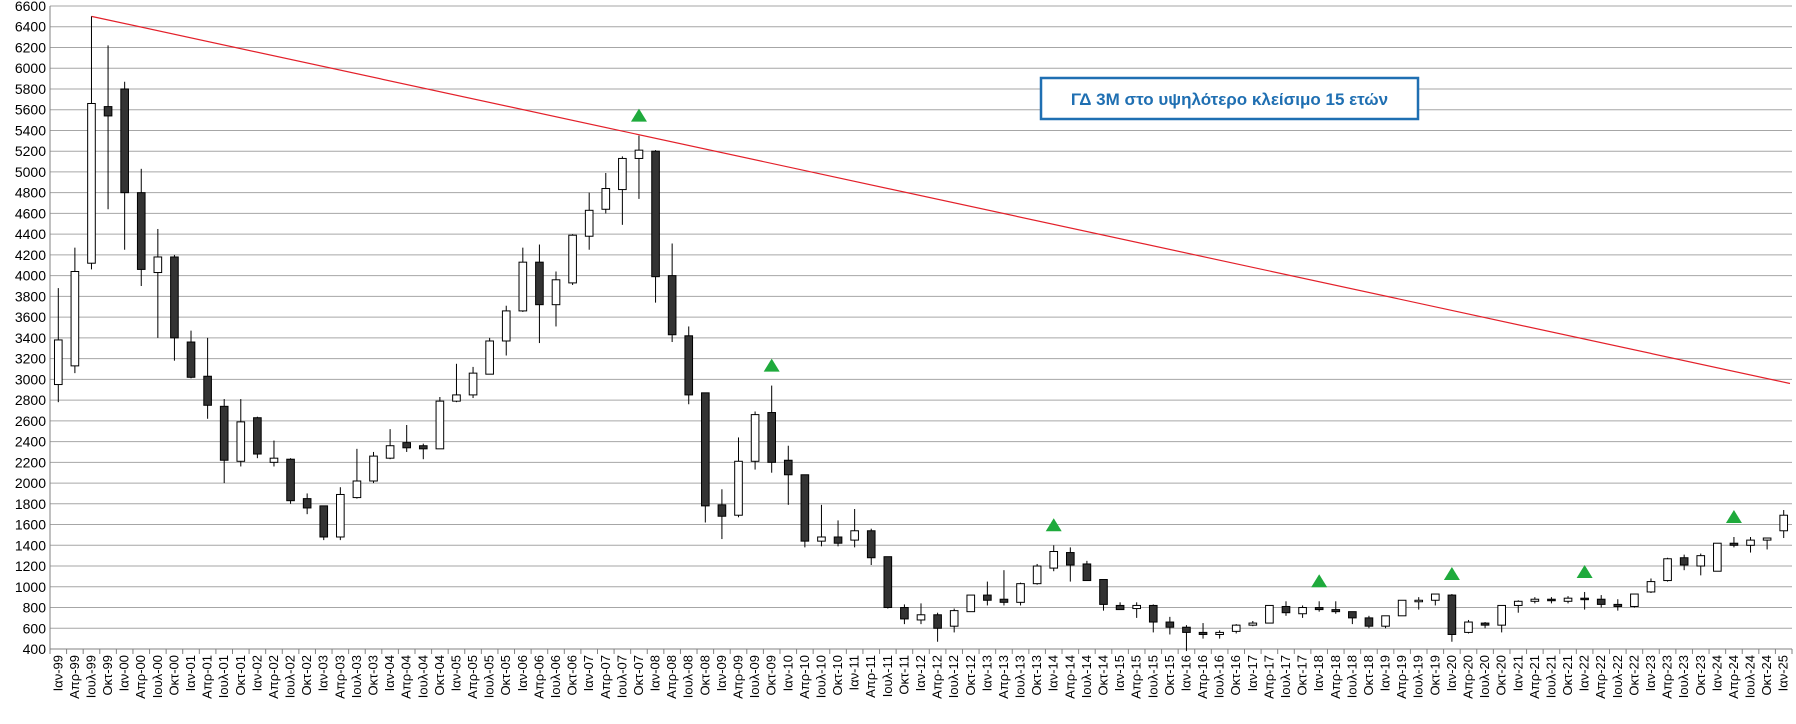 The width and height of the screenshot is (1796, 724). I want to click on x-tick-label: Οκτ-02, so click(306, 675).